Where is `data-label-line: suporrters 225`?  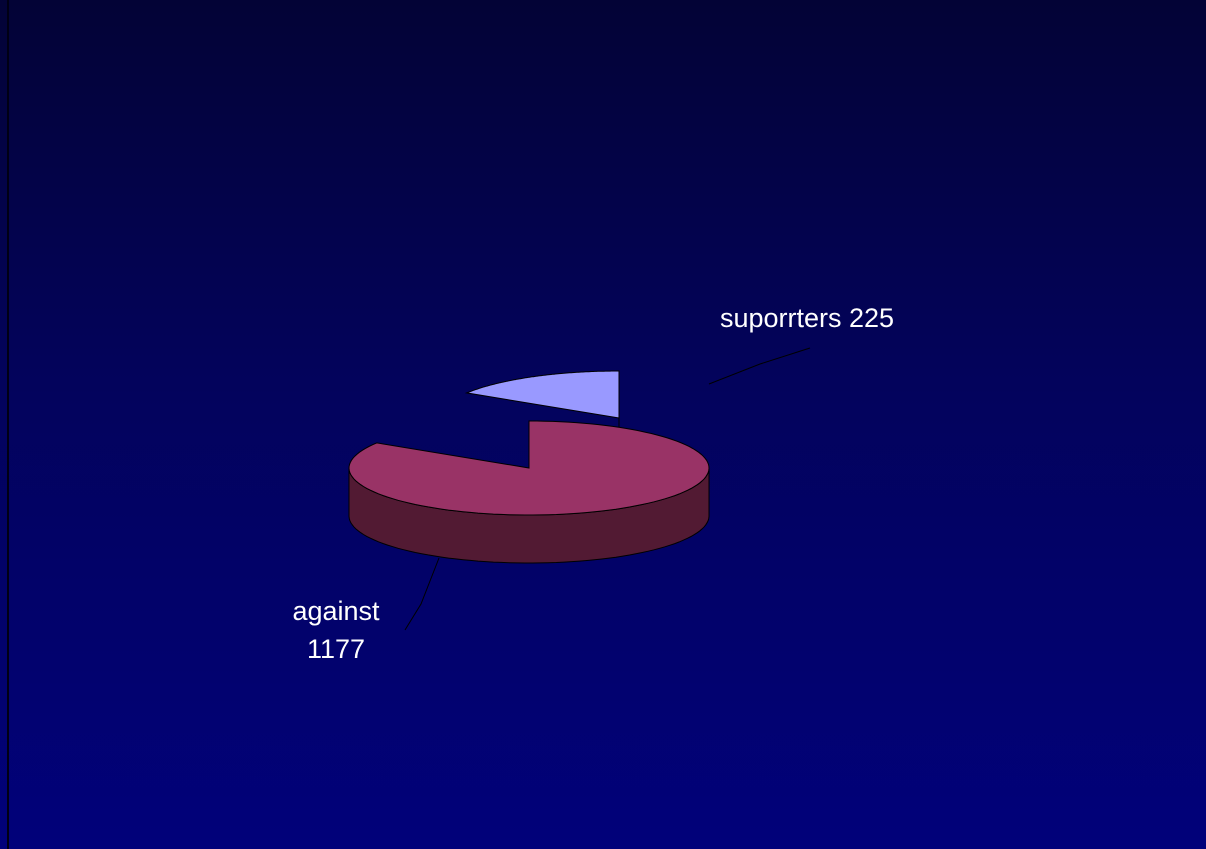 data-label-line: suporrters 225 is located at coordinates (807, 318).